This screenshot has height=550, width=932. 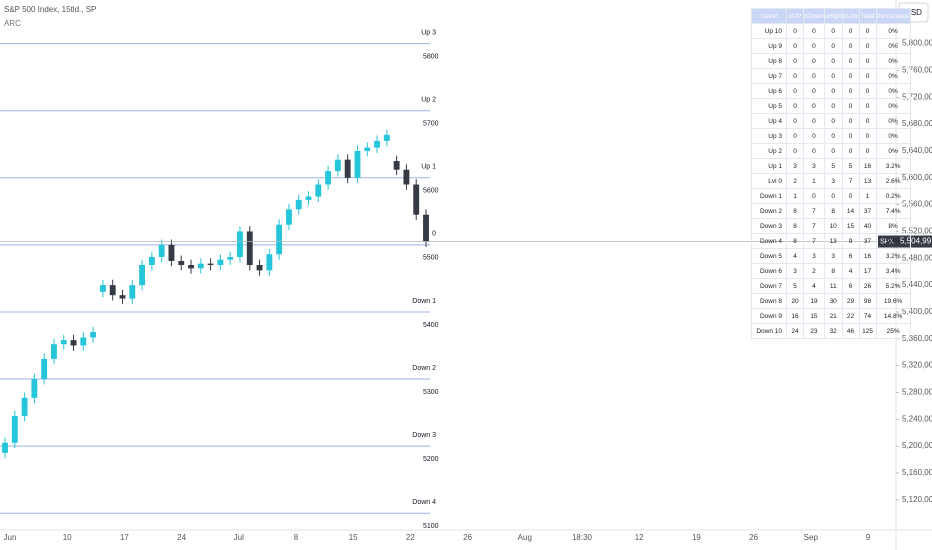 What do you see at coordinates (833, 16) in the screenshot?
I see `header-cell: xHigh` at bounding box center [833, 16].